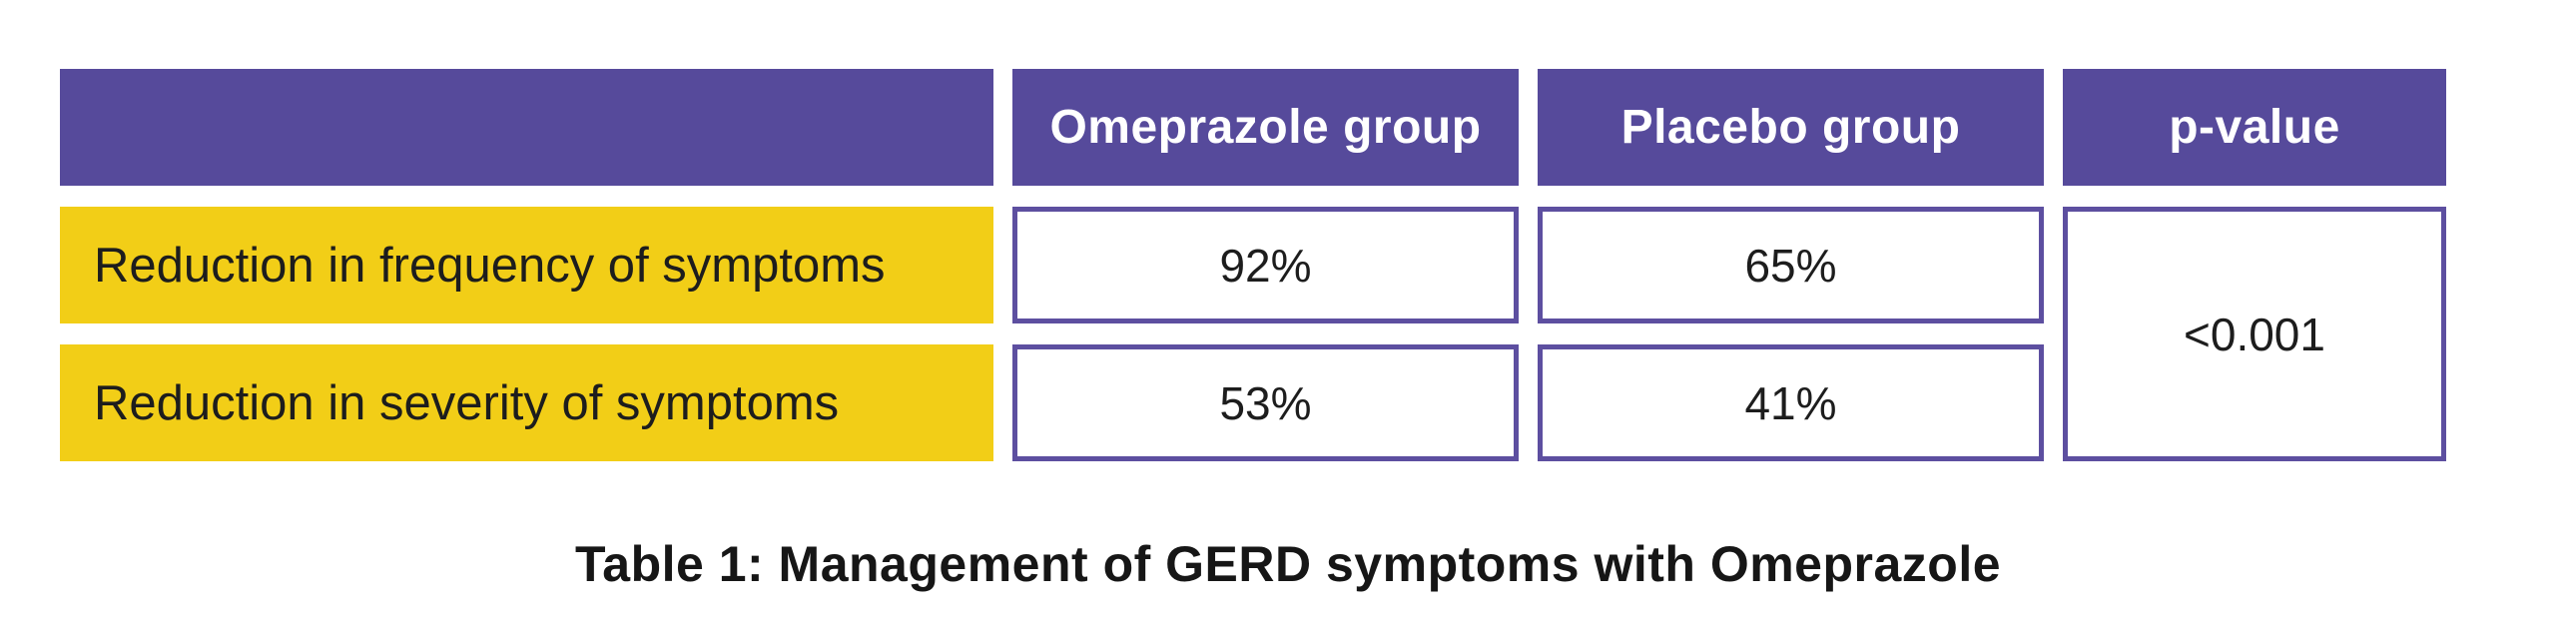  I want to click on cell-severity-placebo: 41%, so click(1791, 402).